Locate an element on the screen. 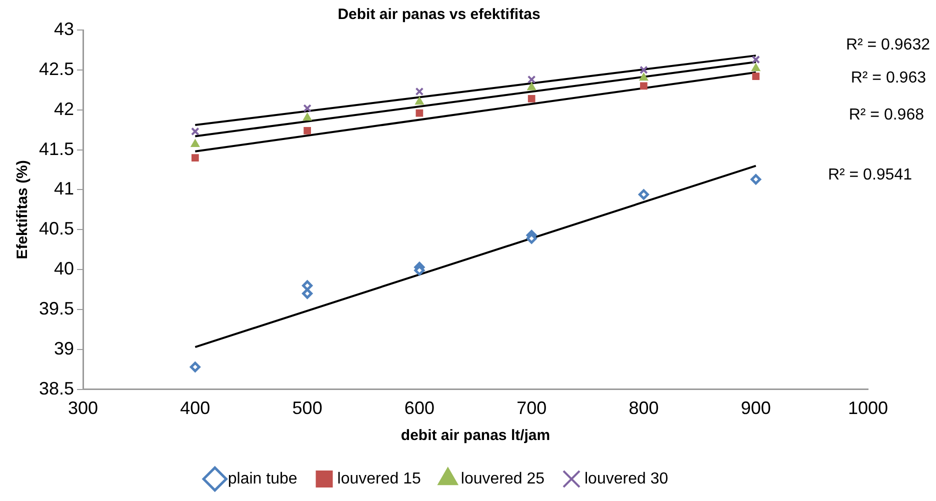 Image resolution: width=936 pixels, height=501 pixels. x-tick-label: 700 is located at coordinates (531, 408).